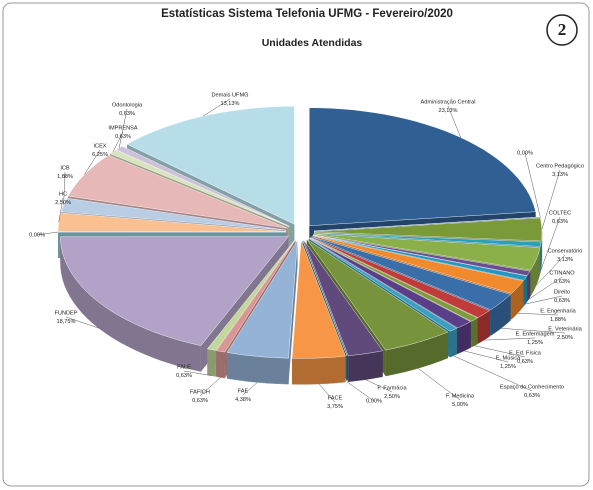 This screenshot has width=593, height=490. What do you see at coordinates (66, 313) in the screenshot?
I see `category-label: FUNDEP` at bounding box center [66, 313].